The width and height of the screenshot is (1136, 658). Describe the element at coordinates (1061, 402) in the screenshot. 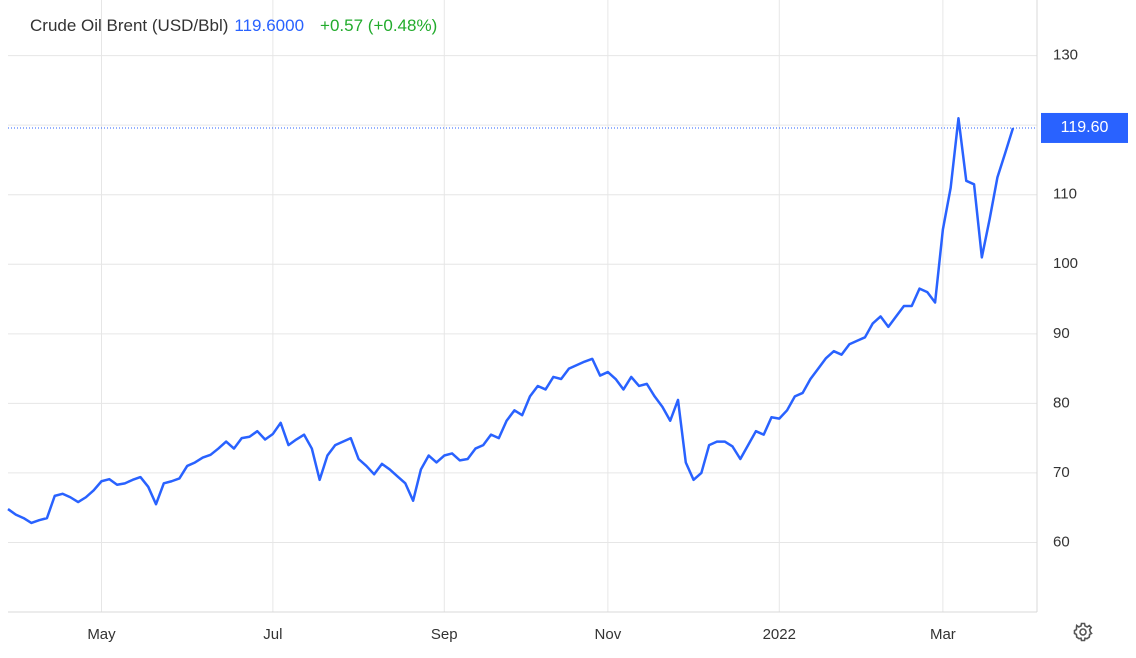

I see `y-tick-label: 80` at that location.